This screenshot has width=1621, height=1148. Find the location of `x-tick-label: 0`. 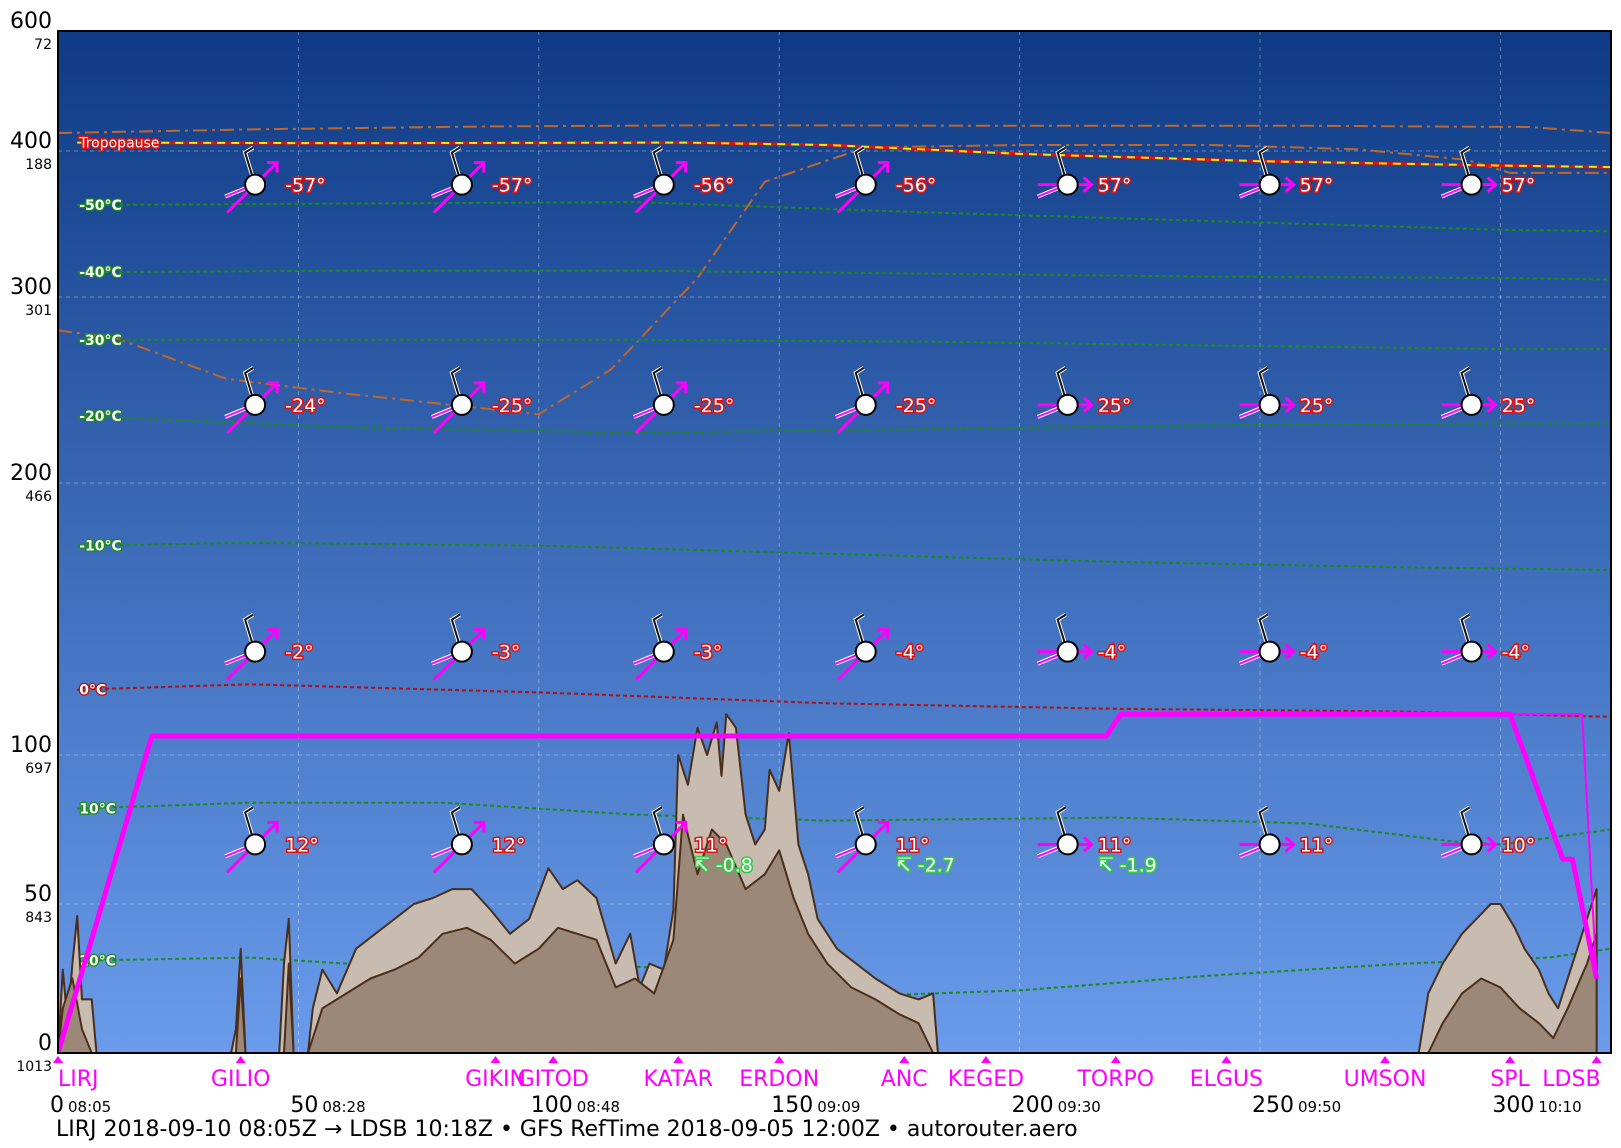

x-tick-label: 0 is located at coordinates (57, 1105).